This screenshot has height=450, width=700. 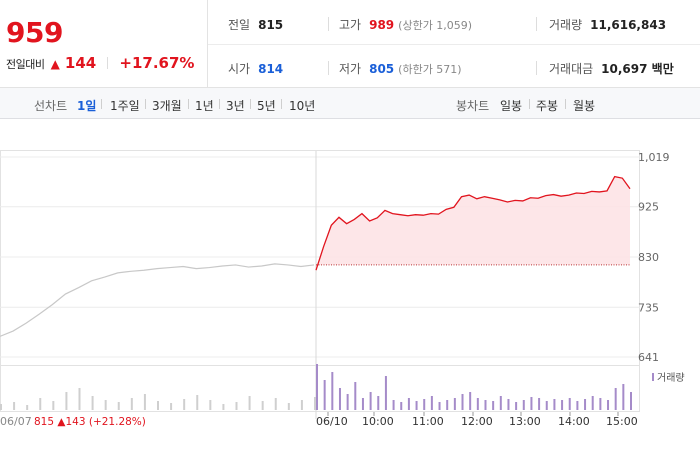 I want to click on y-tick-label: 735, so click(x=648, y=307).